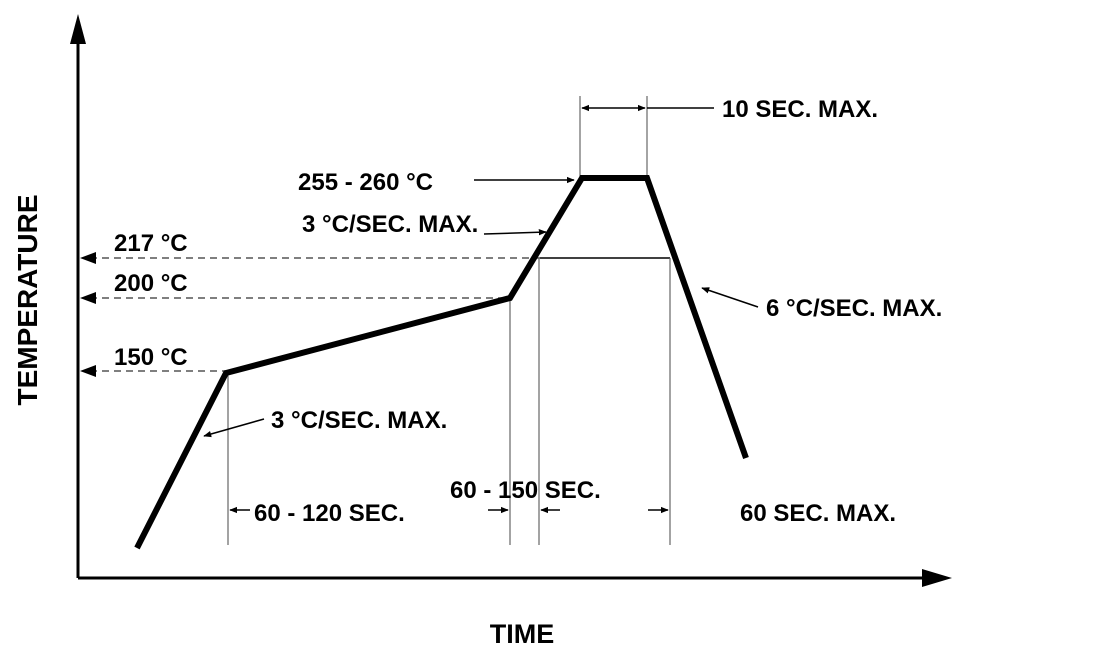 This screenshot has height=646, width=1096. I want to click on ramp-up-reflow-label: 3 °C/SEC. MAX., so click(390, 224).